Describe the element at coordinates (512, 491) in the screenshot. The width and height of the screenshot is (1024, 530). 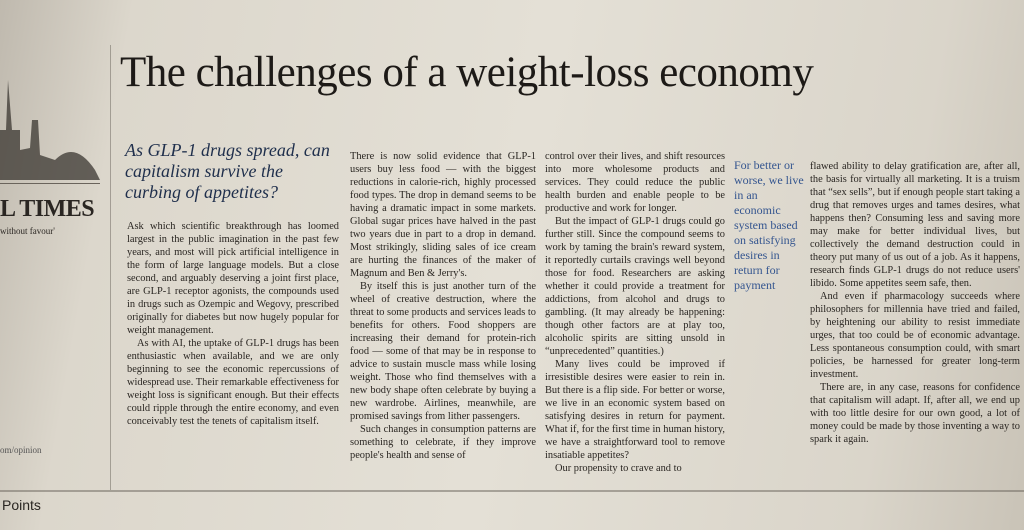
I see `bottom-rule` at that location.